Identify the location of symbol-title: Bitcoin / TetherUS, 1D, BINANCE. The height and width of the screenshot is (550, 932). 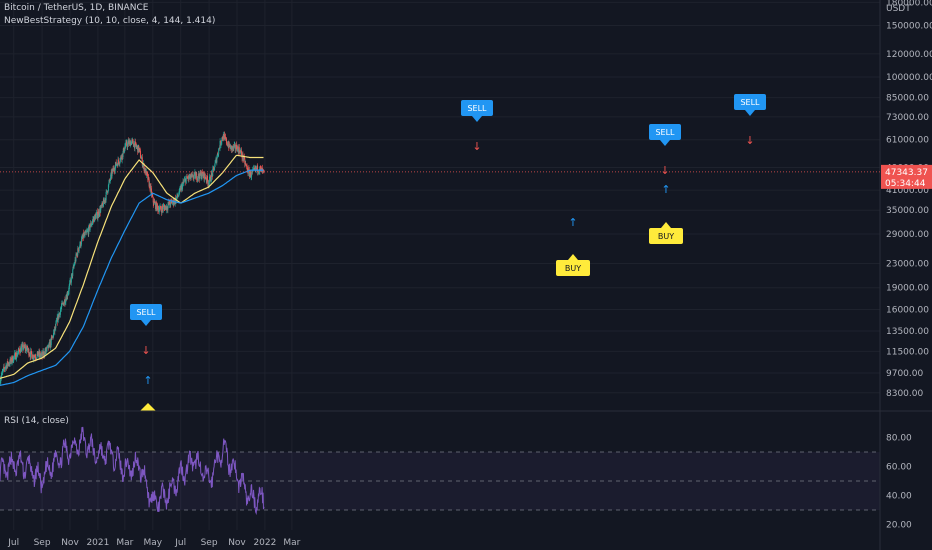
(76, 8).